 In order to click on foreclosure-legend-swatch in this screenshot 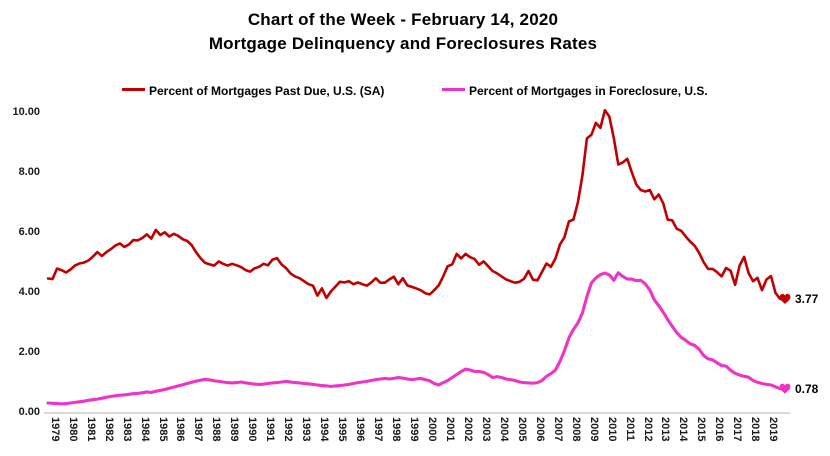, I will do `click(453, 90)`.